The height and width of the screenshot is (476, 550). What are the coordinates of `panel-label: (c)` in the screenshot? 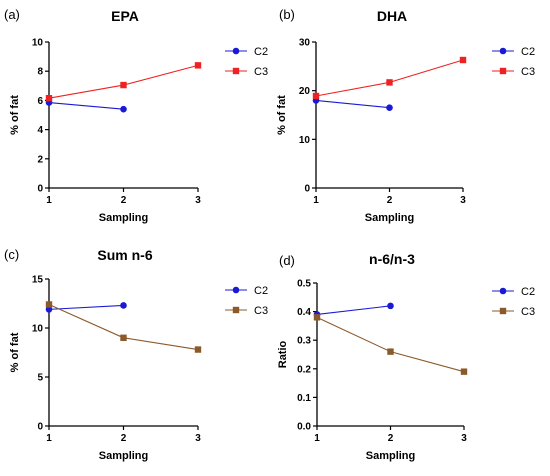 It's located at (11, 254).